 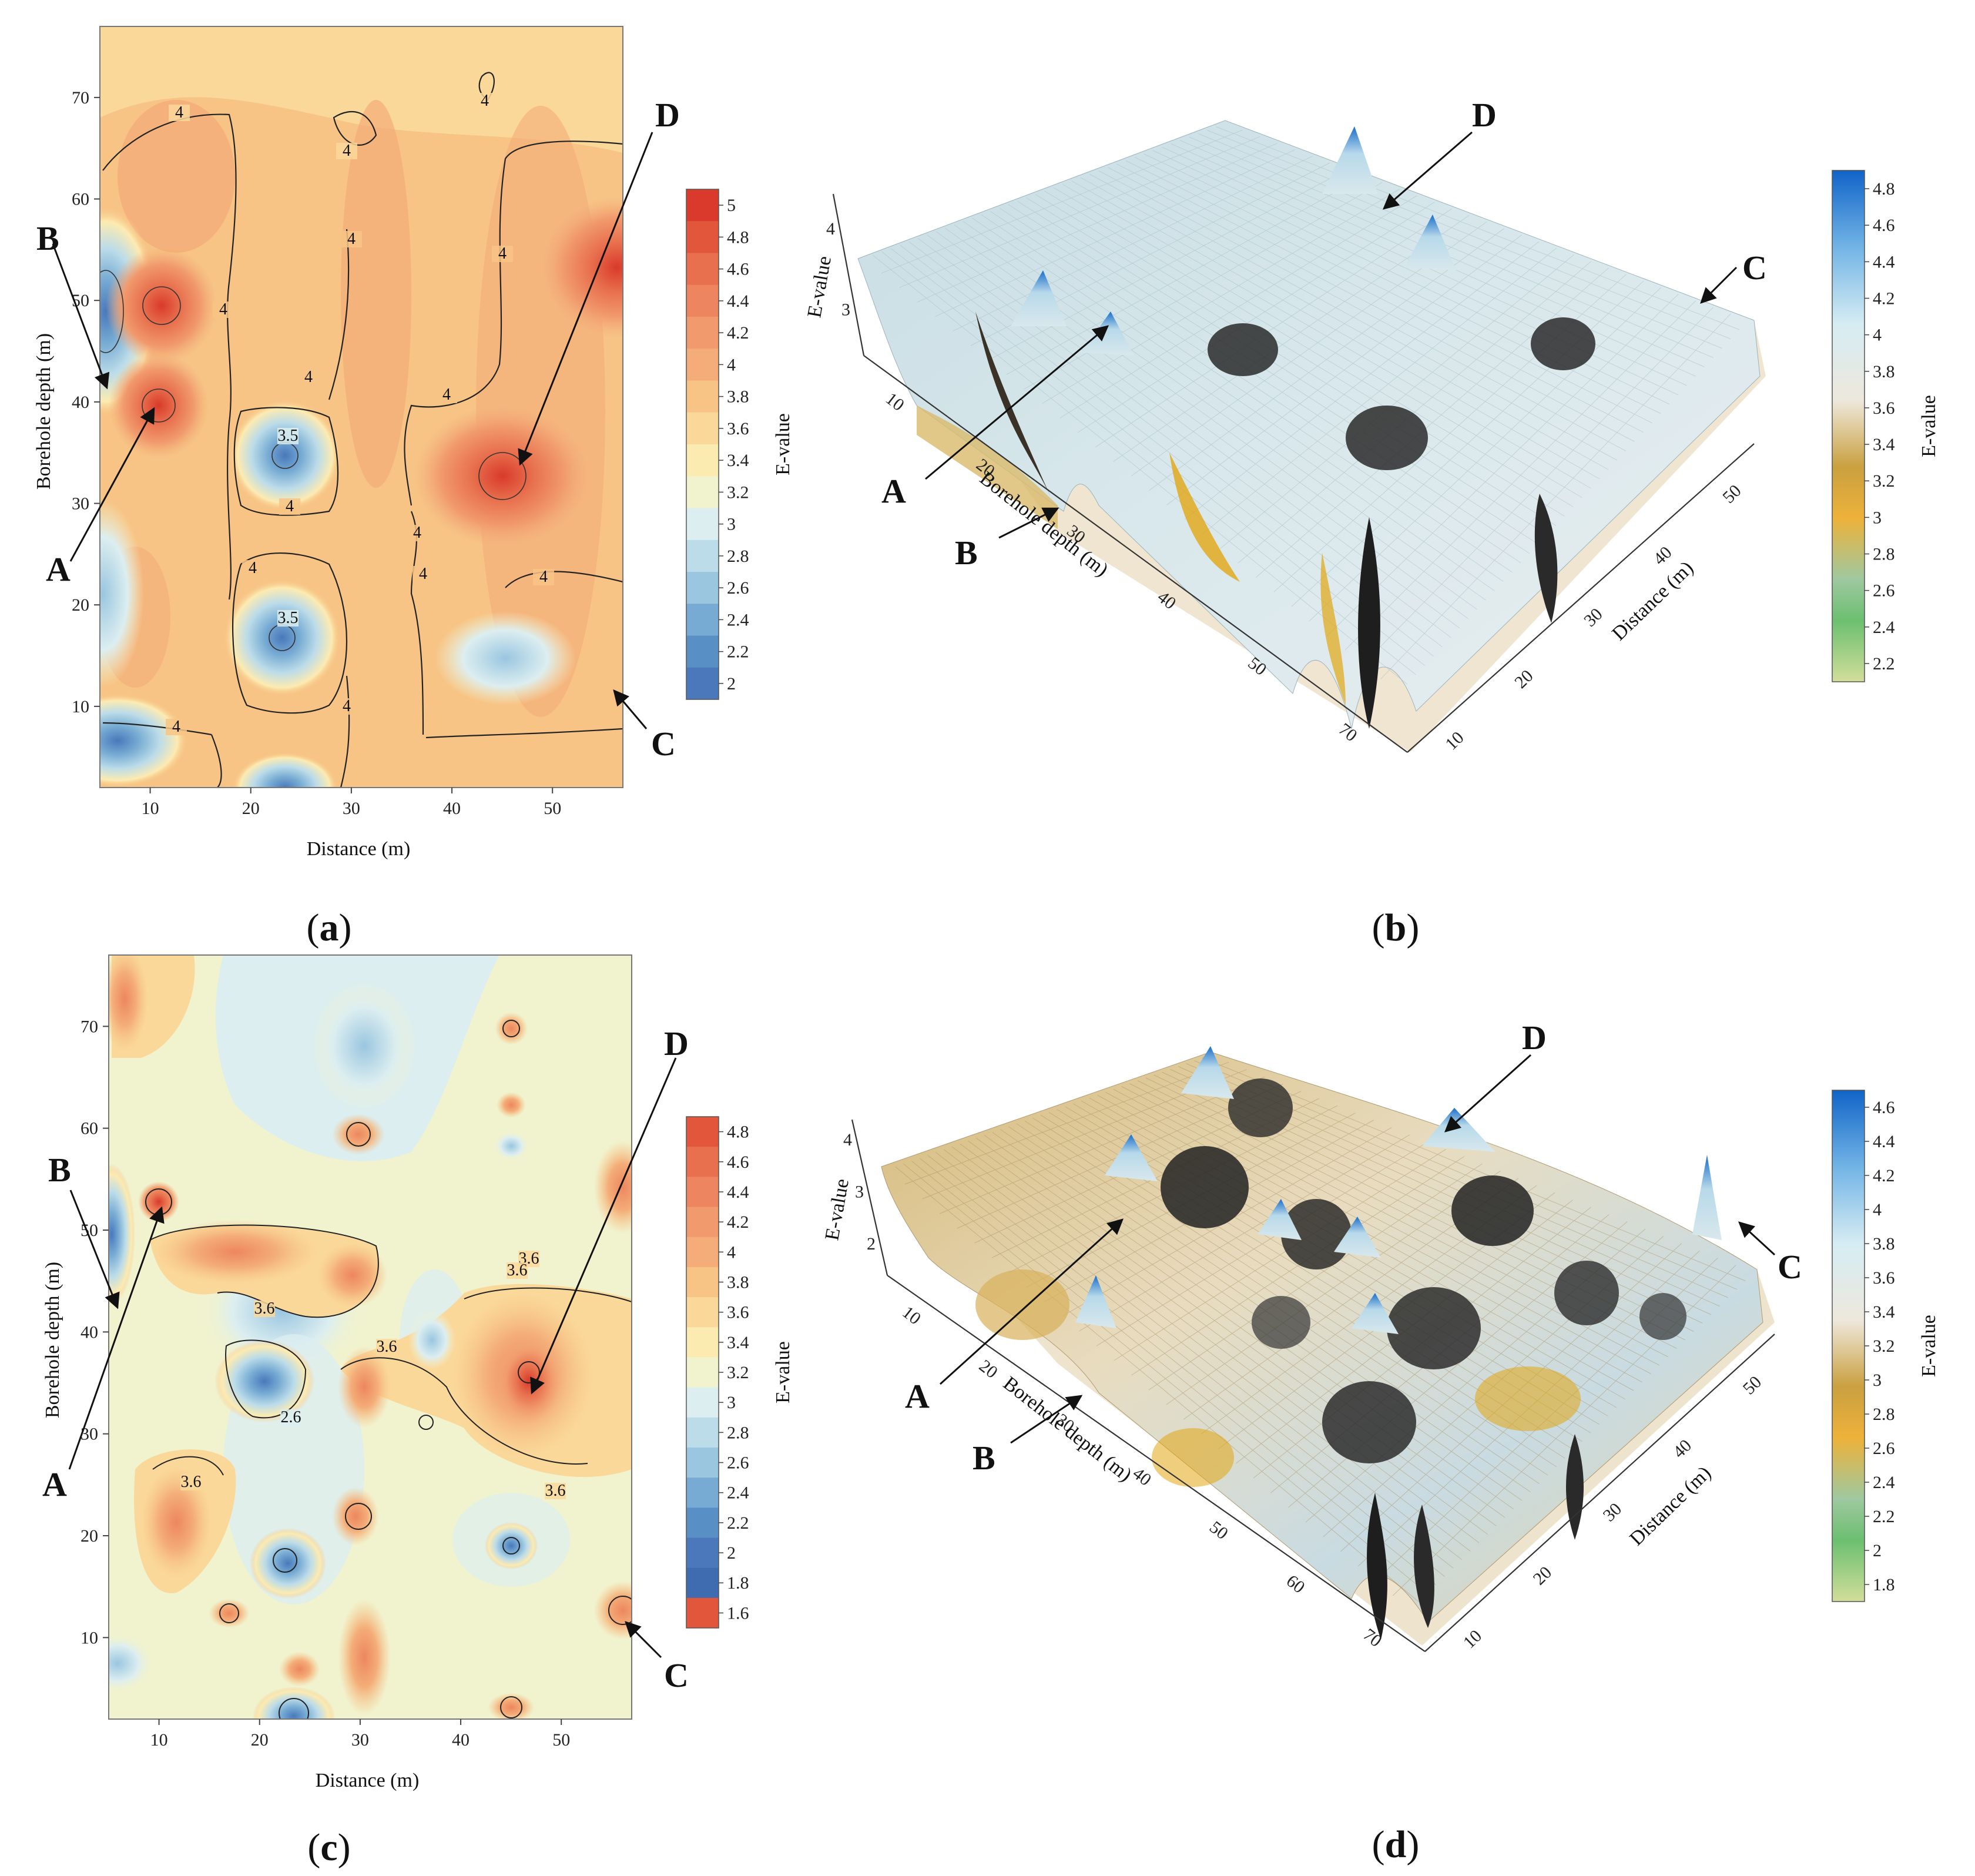 I want to click on colorbar-tick-label: 4.2, so click(x=1884, y=299).